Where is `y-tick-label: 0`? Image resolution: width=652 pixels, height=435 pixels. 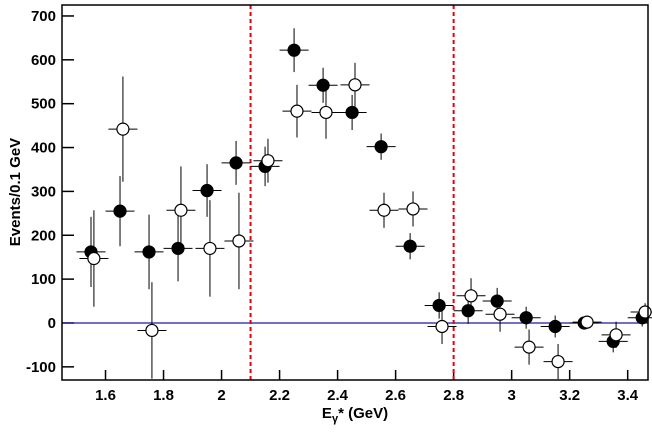 y-tick-label: 0 is located at coordinates (52, 323).